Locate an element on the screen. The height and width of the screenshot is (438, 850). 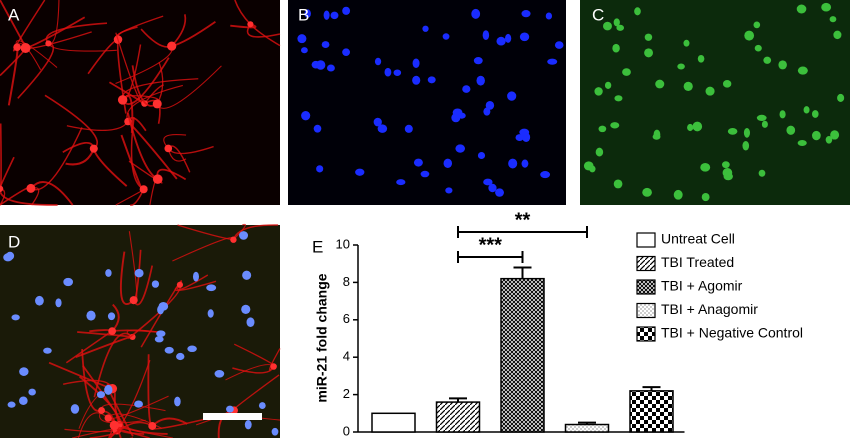
panel-label: B is located at coordinates (303, 14).